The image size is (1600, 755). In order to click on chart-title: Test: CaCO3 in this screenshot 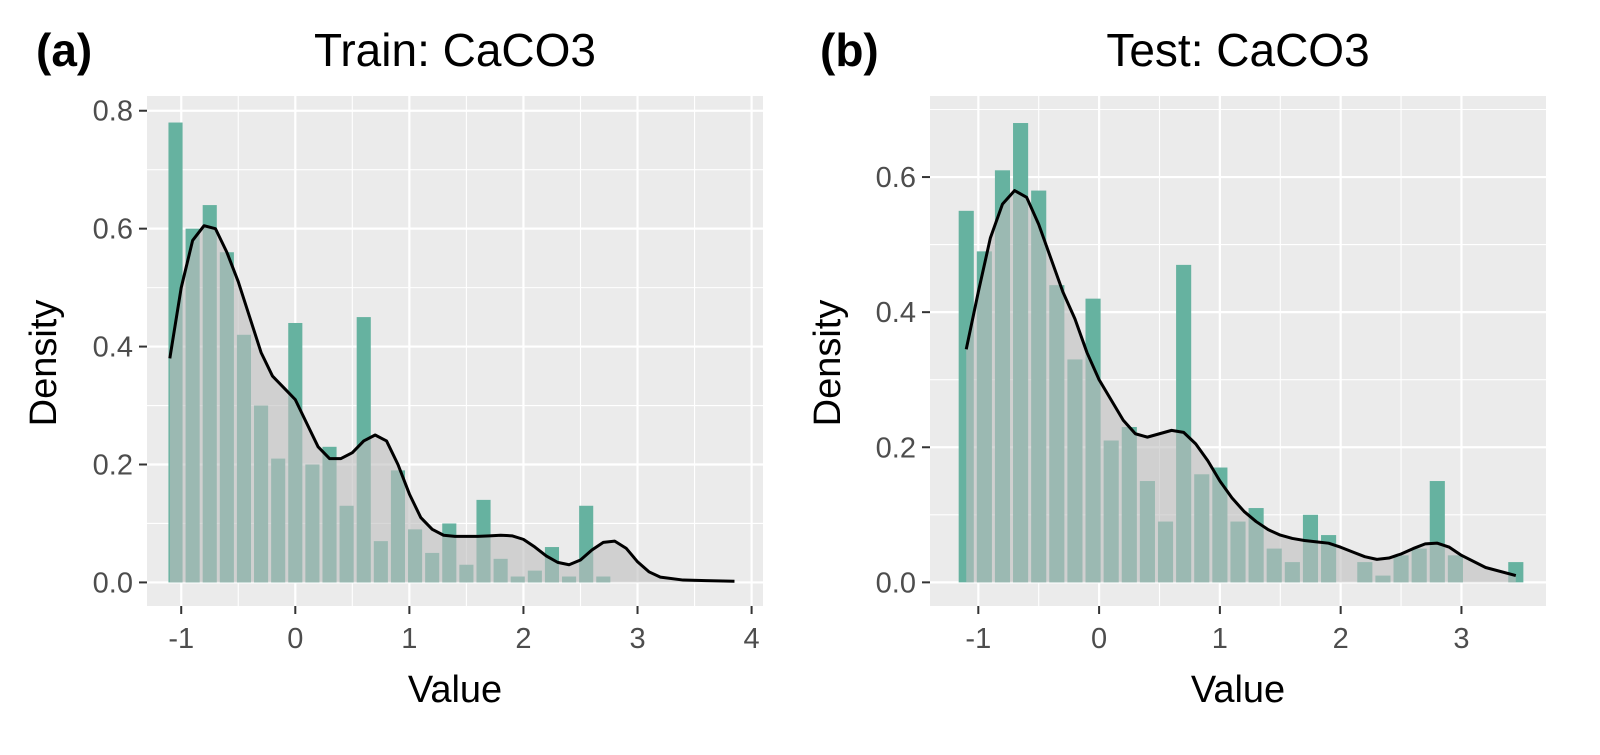, I will do `click(1237, 50)`.